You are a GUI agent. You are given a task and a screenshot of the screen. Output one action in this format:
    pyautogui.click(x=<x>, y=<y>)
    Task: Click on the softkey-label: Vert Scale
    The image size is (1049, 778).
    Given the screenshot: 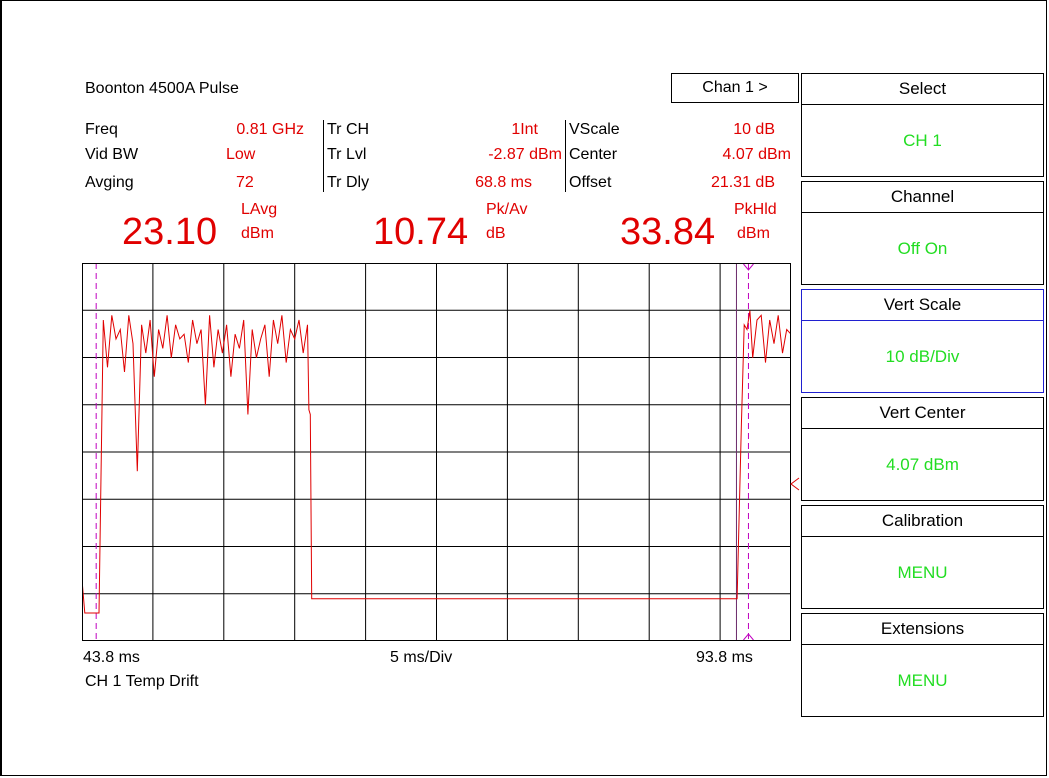 What is the action you would take?
    pyautogui.click(x=922, y=305)
    